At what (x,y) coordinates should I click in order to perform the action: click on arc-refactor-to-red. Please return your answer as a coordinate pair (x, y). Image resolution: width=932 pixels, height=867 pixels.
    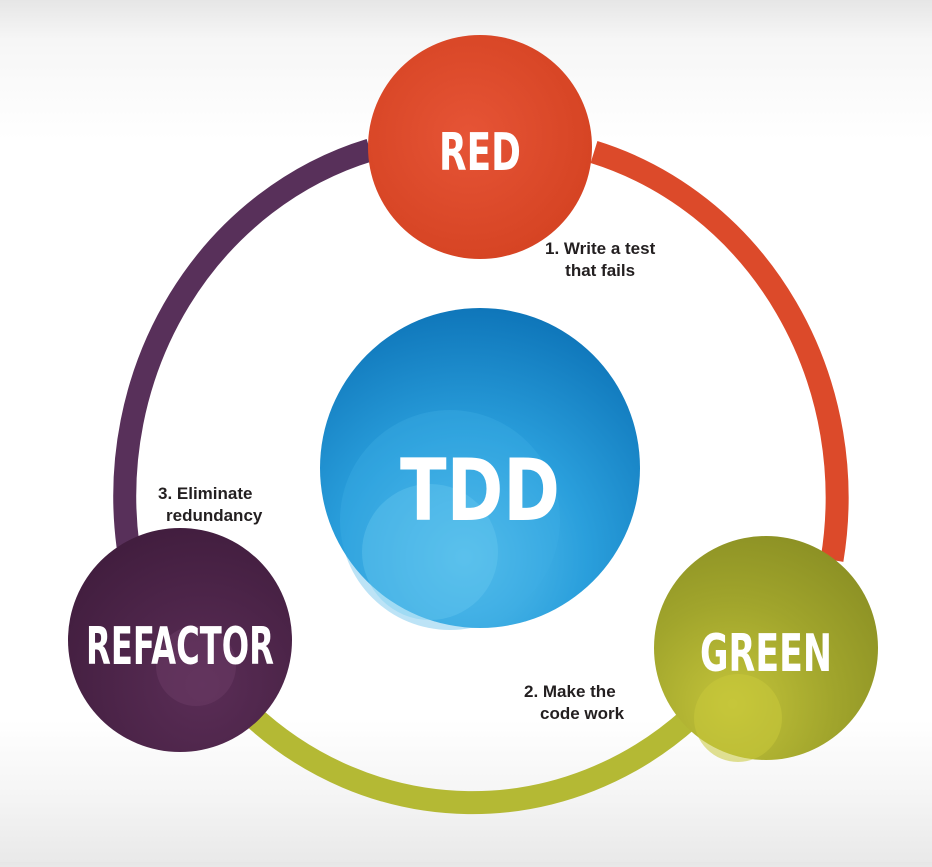
    Looking at the image, I should click on (243, 343).